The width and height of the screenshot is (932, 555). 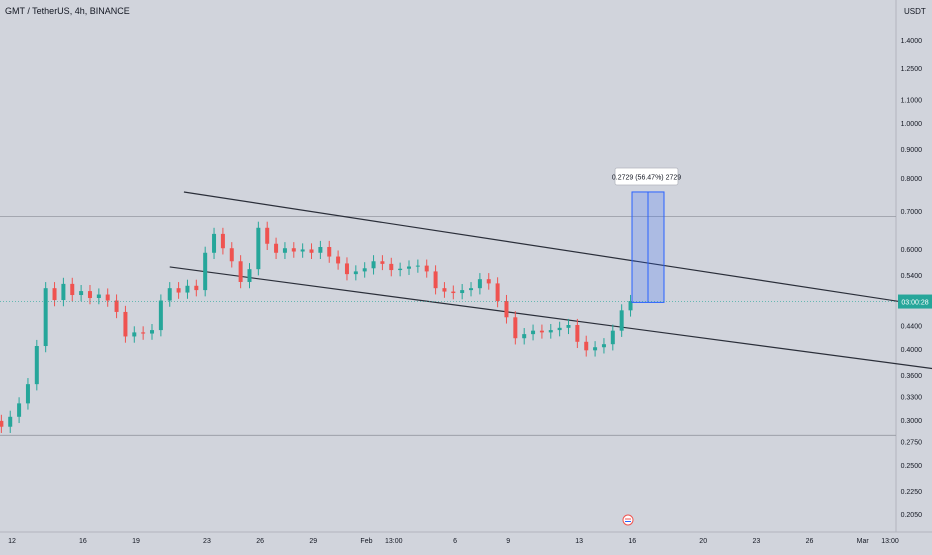 I want to click on y-tick-label: 0.2750, so click(x=912, y=443).